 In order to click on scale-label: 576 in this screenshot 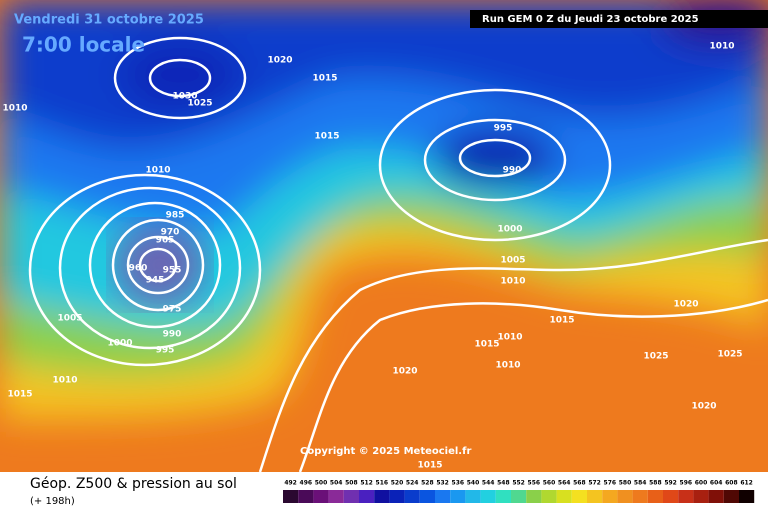, I will do `click(610, 483)`.